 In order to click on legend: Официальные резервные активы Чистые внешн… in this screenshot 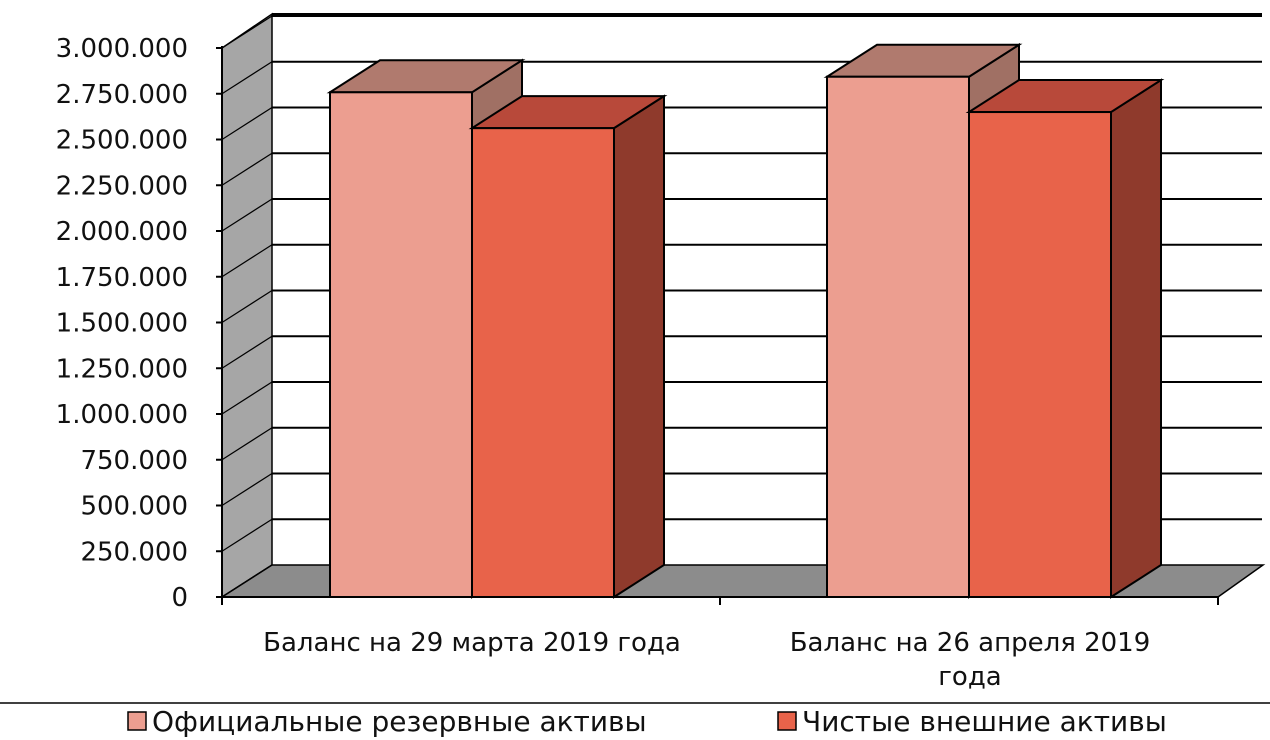, I will do `click(635, 721)`.